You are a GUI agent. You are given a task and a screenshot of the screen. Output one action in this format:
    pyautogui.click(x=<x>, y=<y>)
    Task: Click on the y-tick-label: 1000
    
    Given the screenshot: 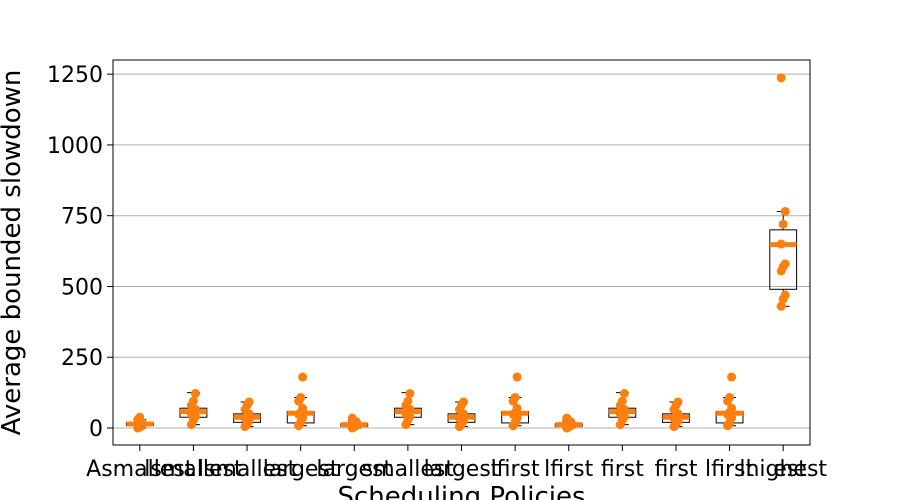 What is the action you would take?
    pyautogui.click(x=75, y=146)
    